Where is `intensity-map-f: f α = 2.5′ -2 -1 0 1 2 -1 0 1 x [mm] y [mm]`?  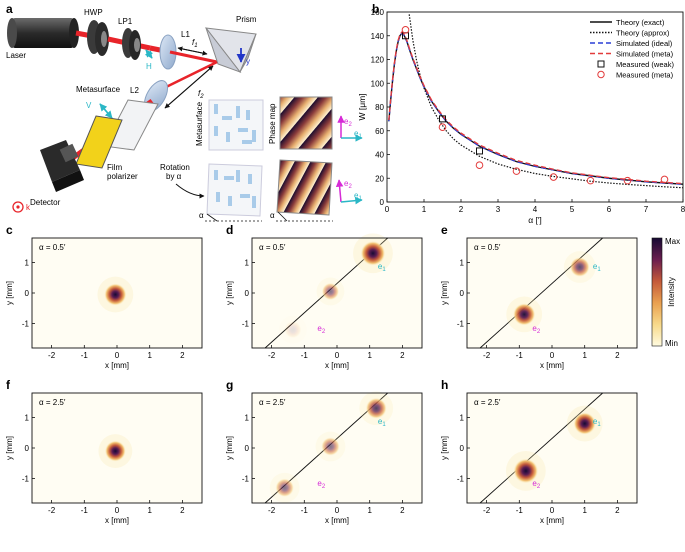 intensity-map-f: f α = 2.5′ -2 -1 0 1 2 -1 0 1 x [mm] y [mm] is located at coordinates (104, 451).